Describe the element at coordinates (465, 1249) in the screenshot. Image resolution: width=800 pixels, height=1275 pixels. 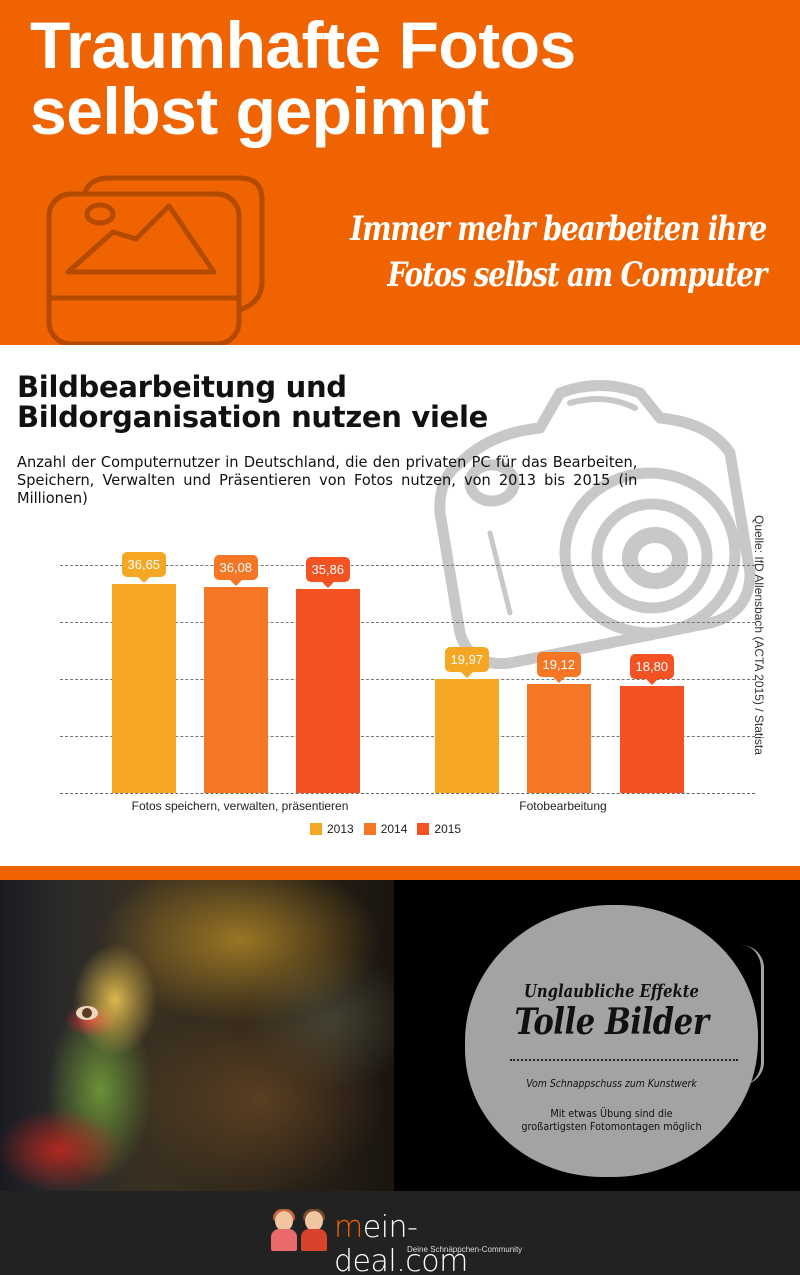
I see `logo-tagline: Deine Schnäppchen-Community` at that location.